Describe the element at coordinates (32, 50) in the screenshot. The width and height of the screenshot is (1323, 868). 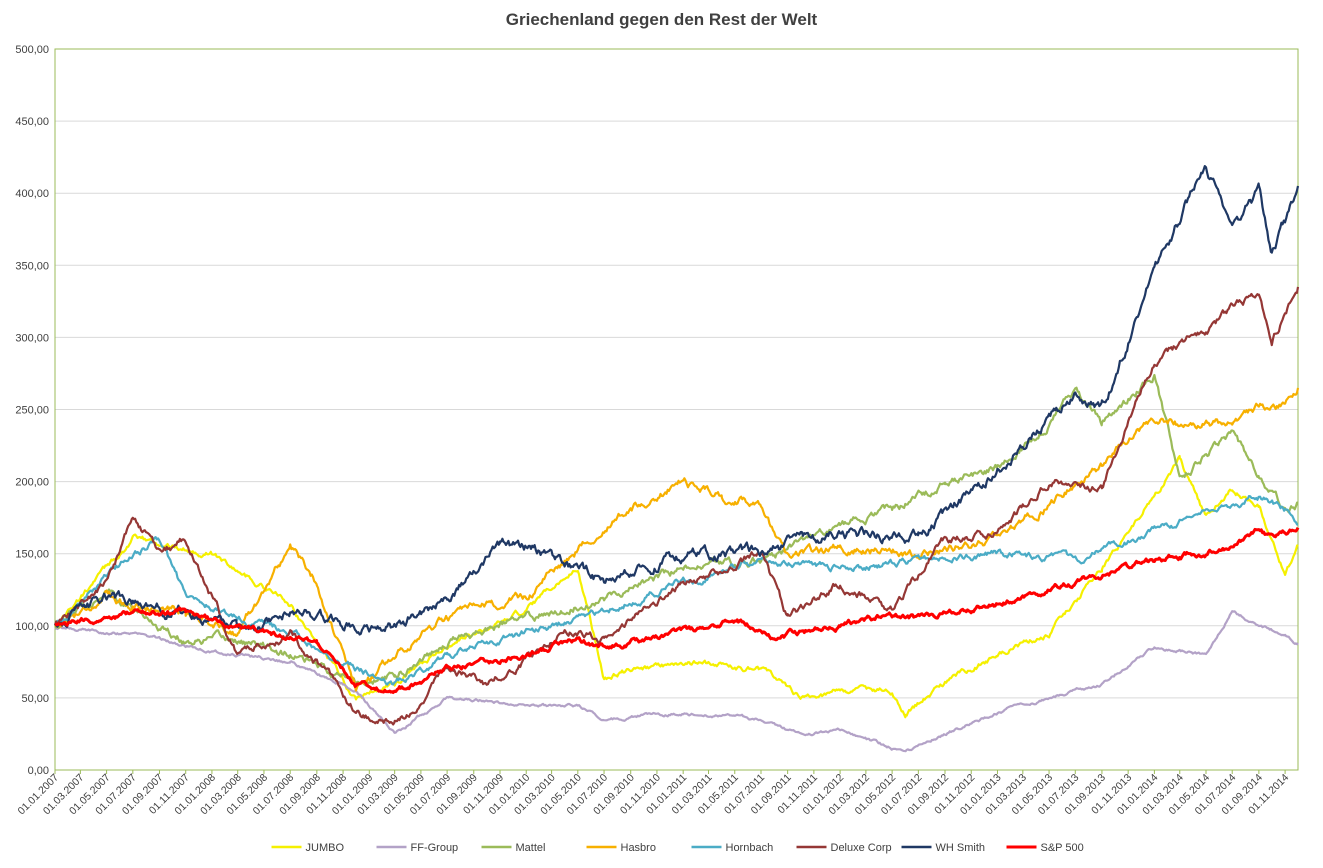
I see `y-tick-label: 500,00` at that location.